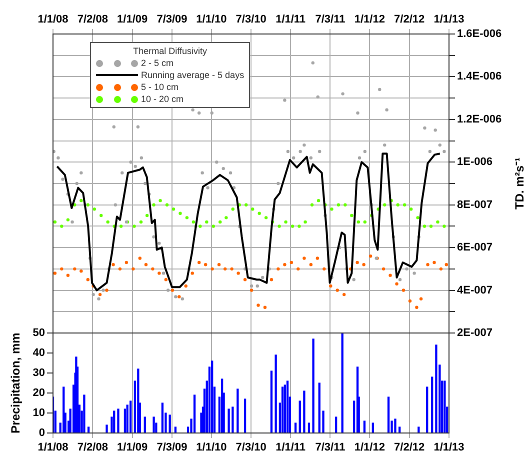  Describe the element at coordinates (41, 433) in the screenshot. I see `y-tick-label: 0` at that location.